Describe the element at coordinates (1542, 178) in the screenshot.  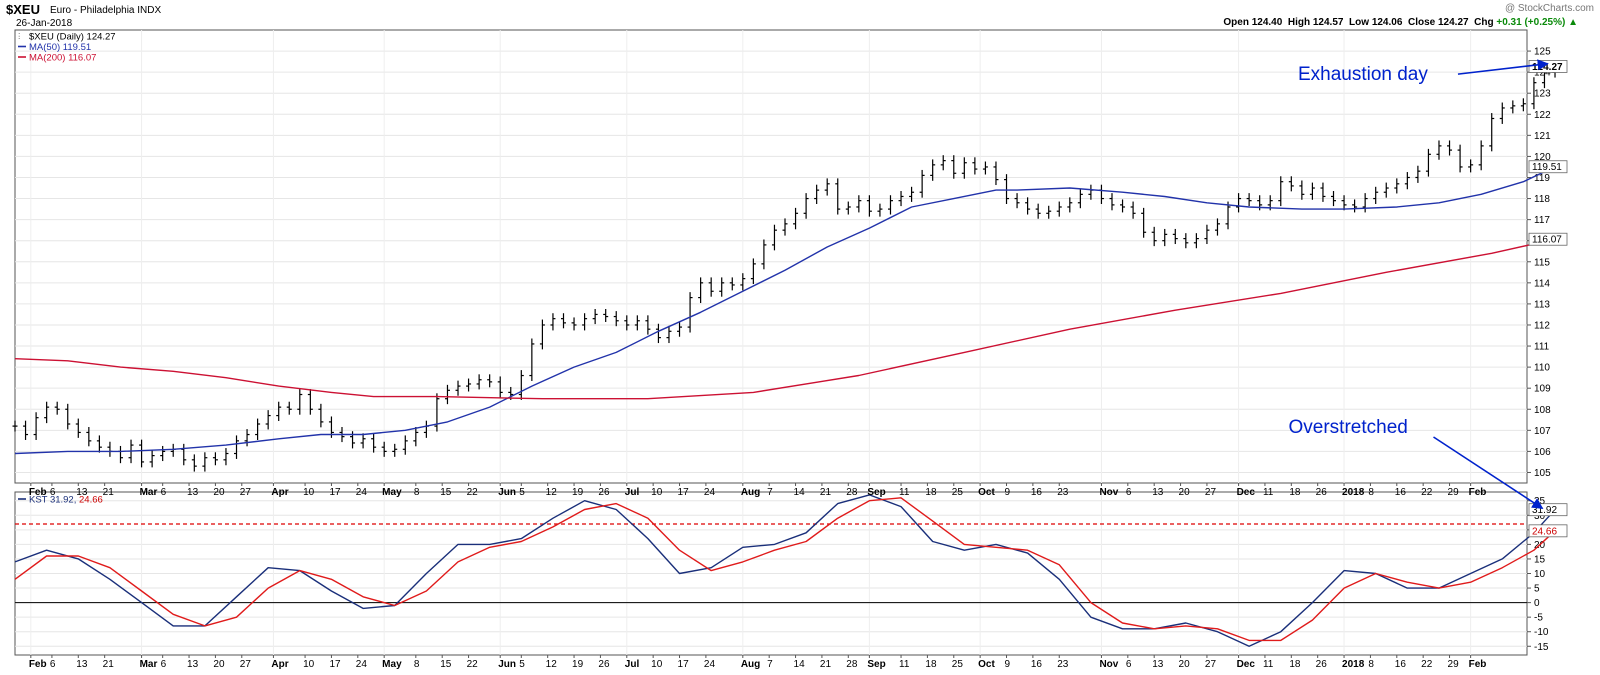
I see `price-y-tick-label: 119` at that location.